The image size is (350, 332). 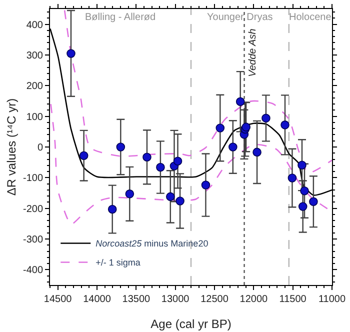 What do you see at coordinates (58, 299) in the screenshot?
I see `x-tick-label: 14500` at bounding box center [58, 299].